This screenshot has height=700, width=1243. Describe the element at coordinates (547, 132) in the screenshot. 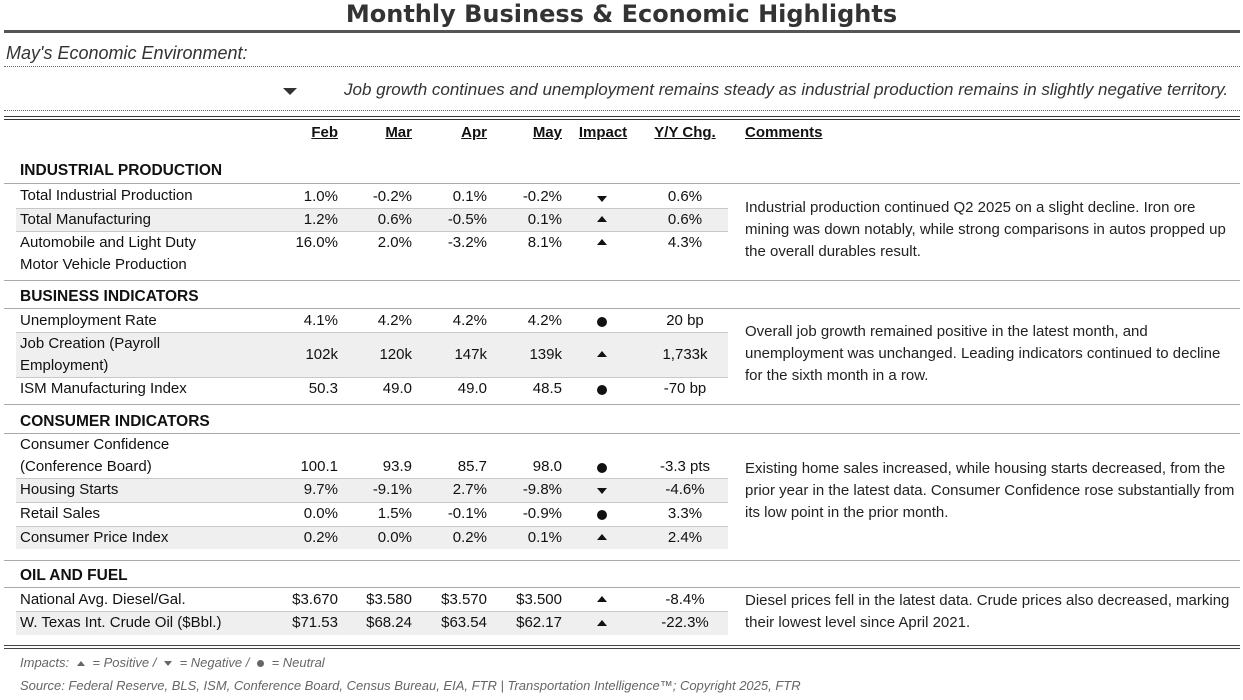

I see `col-may: May` at that location.